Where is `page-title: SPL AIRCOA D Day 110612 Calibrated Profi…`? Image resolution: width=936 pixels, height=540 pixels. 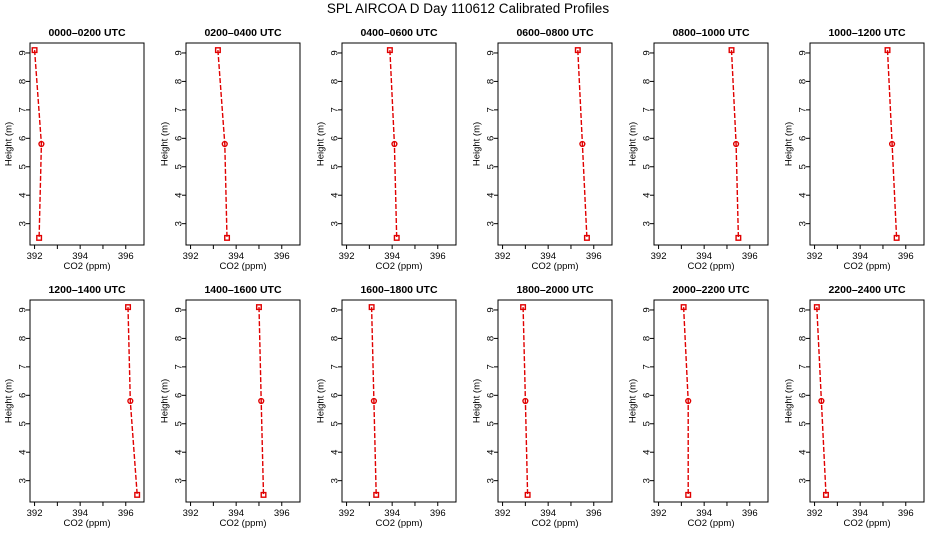 page-title: SPL AIRCOA D Day 110612 Calibrated Profi… is located at coordinates (468, 8).